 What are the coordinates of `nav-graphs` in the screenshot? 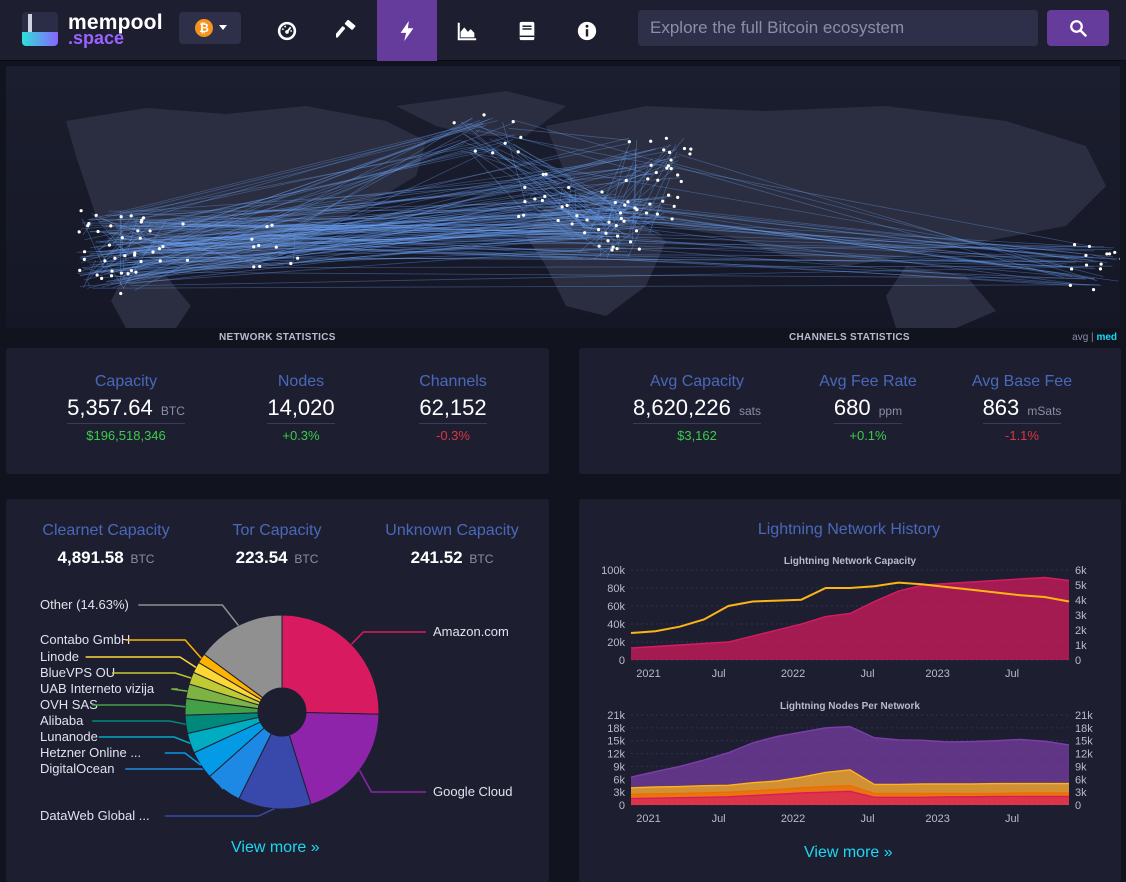 It's located at (467, 30).